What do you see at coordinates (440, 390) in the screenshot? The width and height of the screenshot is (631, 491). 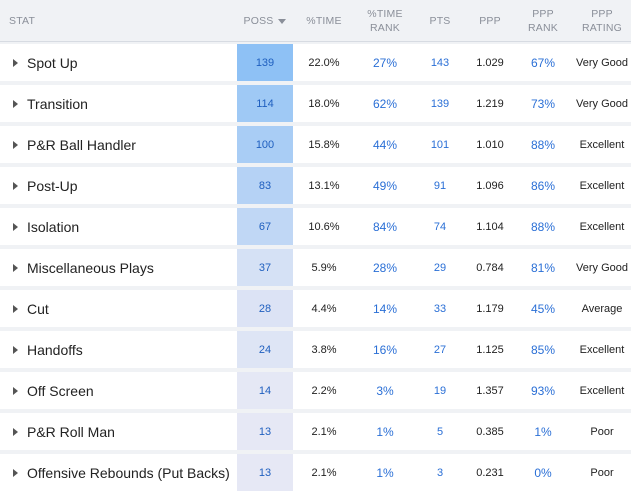 I see `pts-link: 19` at bounding box center [440, 390].